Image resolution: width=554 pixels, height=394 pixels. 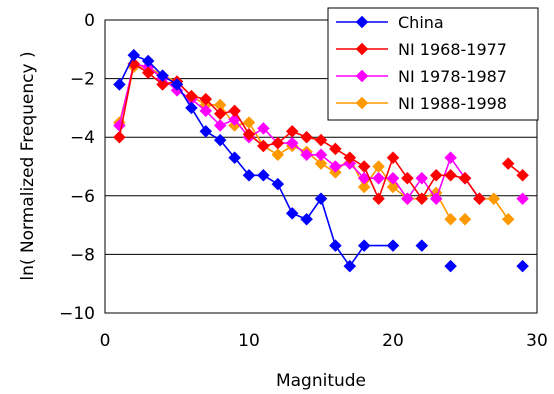 What do you see at coordinates (393, 341) in the screenshot?
I see `x-tick-label: 20` at bounding box center [393, 341].